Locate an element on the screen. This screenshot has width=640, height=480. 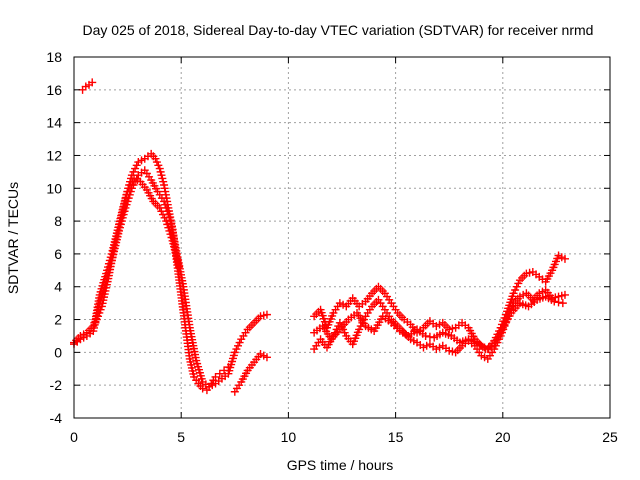
y-tick-label: 2 is located at coordinates (58, 320).